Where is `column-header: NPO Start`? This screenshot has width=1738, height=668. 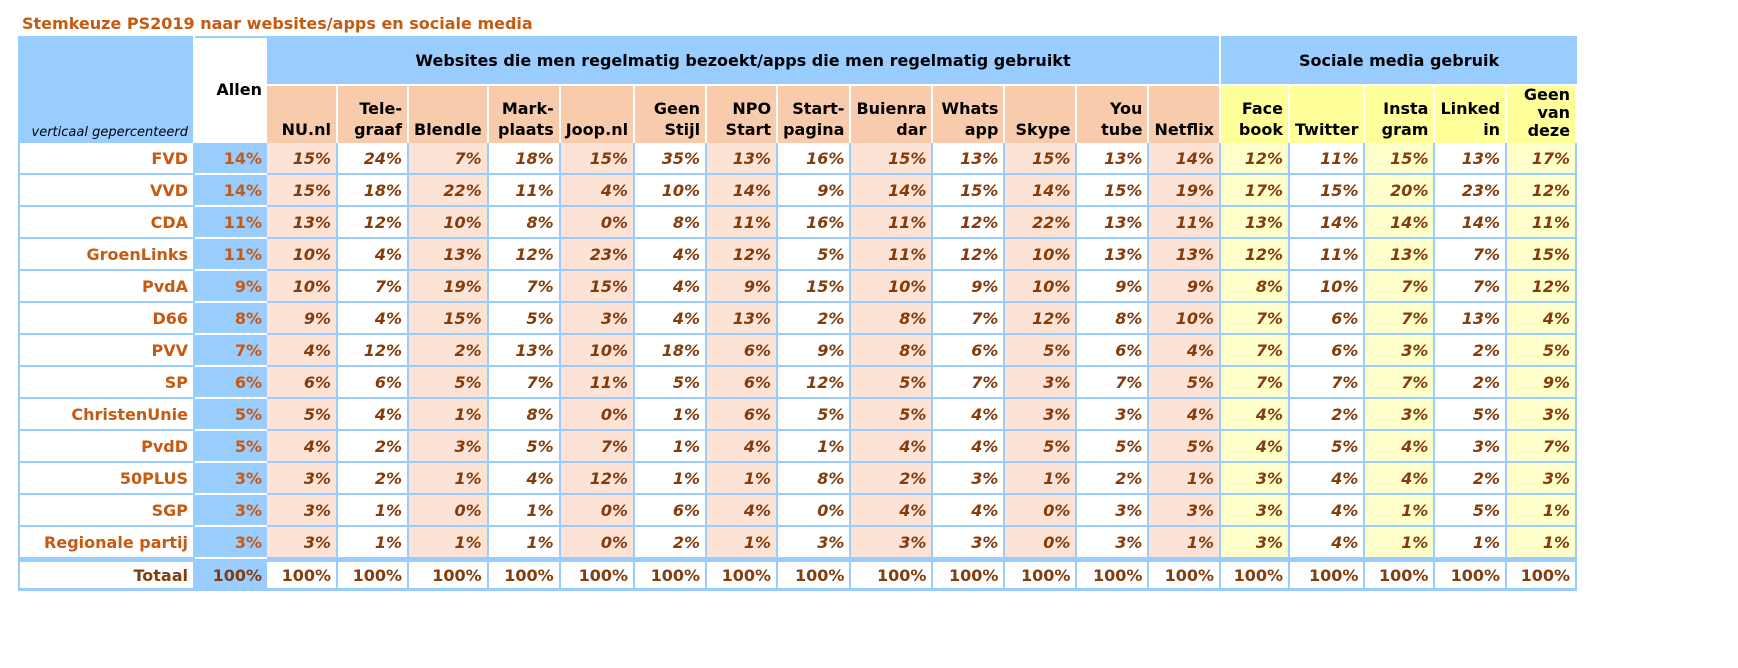 column-header: NPO Start is located at coordinates (743, 113).